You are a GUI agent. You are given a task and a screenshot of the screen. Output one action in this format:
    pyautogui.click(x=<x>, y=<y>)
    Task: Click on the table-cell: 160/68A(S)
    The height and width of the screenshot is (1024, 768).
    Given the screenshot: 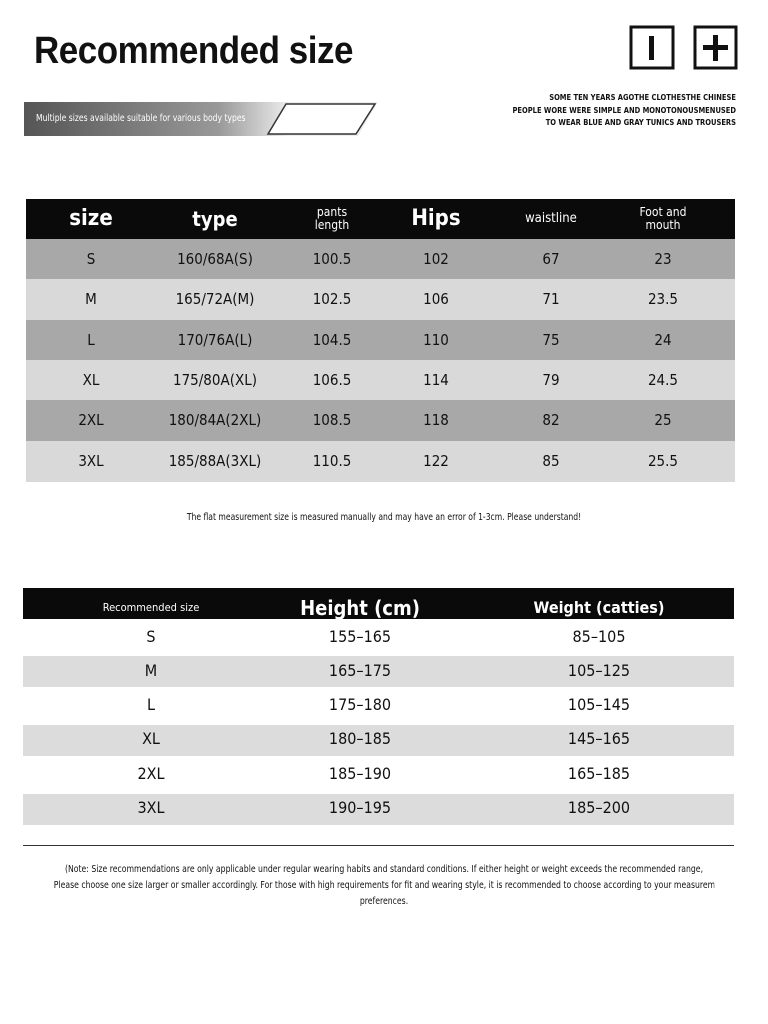 What is the action you would take?
    pyautogui.click(x=215, y=259)
    